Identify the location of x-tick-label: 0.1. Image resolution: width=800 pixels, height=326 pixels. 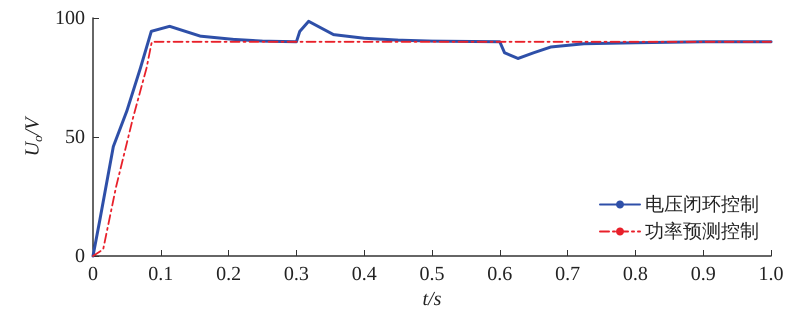
(161, 274).